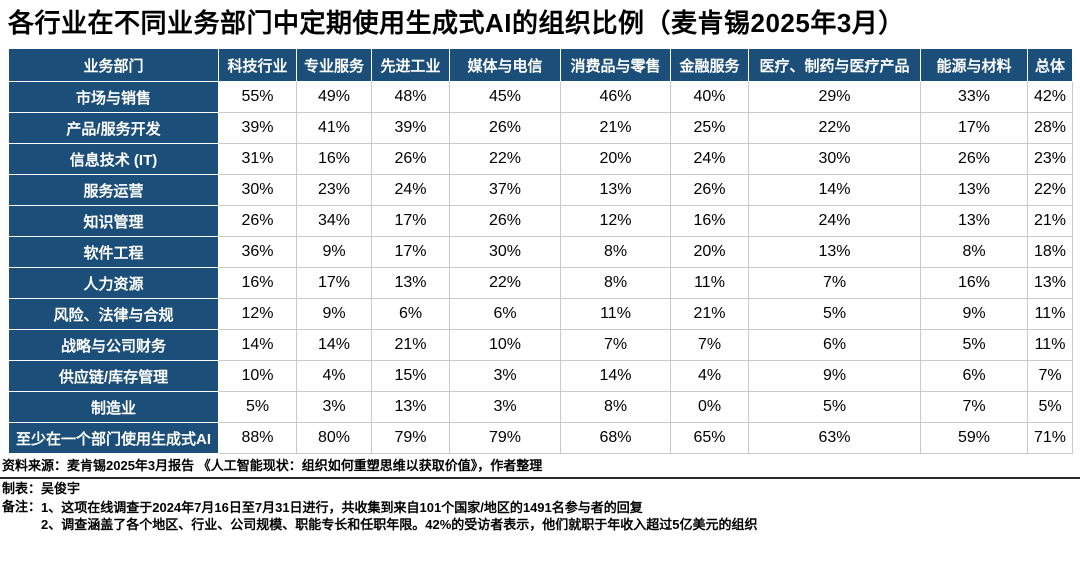 Image resolution: width=1080 pixels, height=567 pixels. I want to click on table-row: 软件工程 36% 9% 17% 30% 8% 20% 13% 8% 18%, so click(540, 252).